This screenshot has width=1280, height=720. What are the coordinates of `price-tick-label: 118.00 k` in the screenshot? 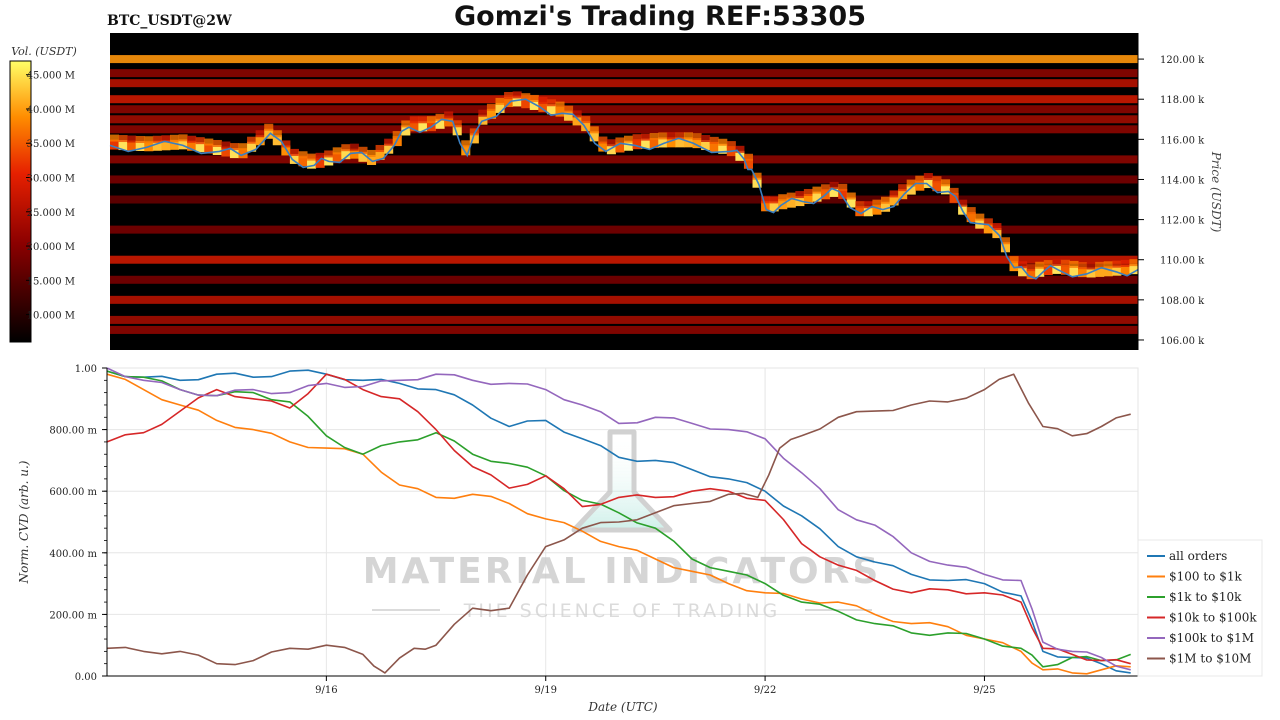 It's located at (1182, 100).